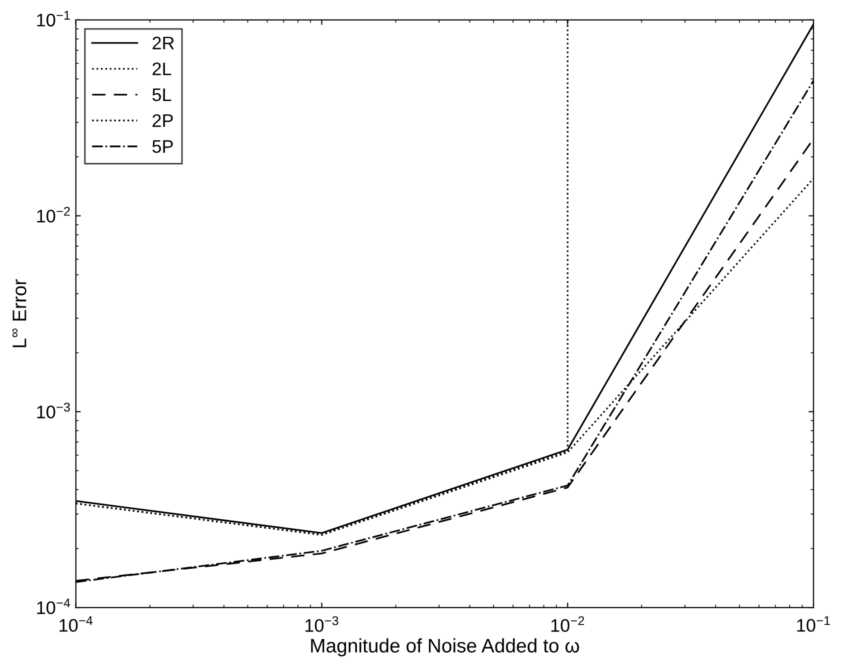 The width and height of the screenshot is (843, 664). Describe the element at coordinates (813, 624) in the screenshot. I see `x-tick-label: 10$^{−1}$` at that location.